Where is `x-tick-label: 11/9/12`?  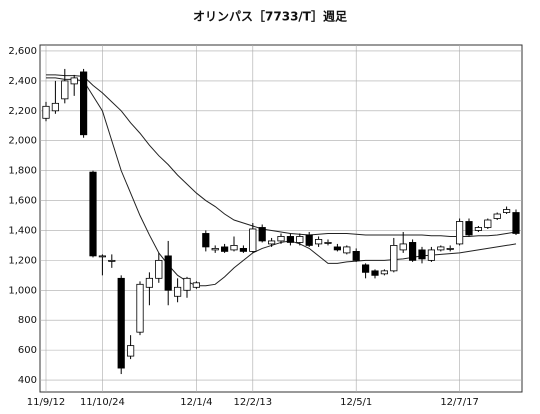 x-tick-label: 11/9/12 is located at coordinates (46, 402).